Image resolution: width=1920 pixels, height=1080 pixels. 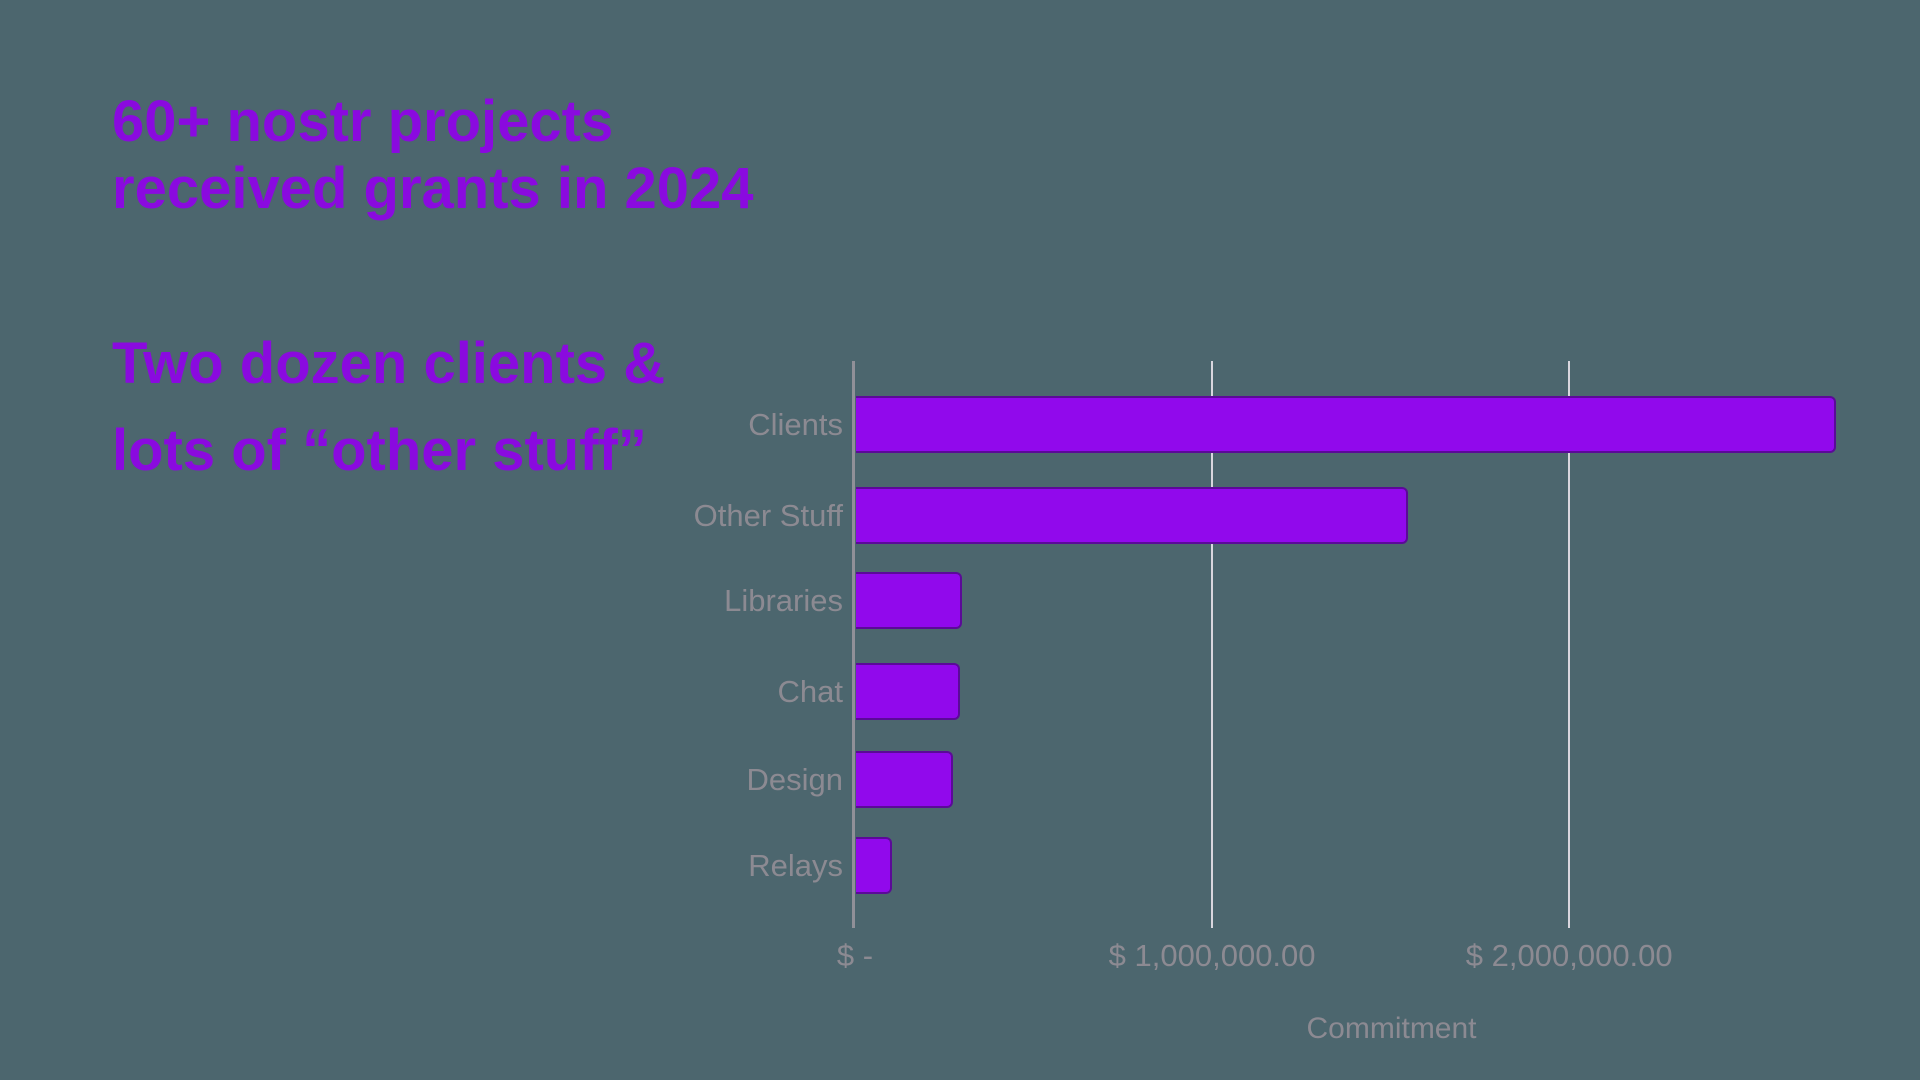 I want to click on bar-other-stuff, so click(x=1132, y=515).